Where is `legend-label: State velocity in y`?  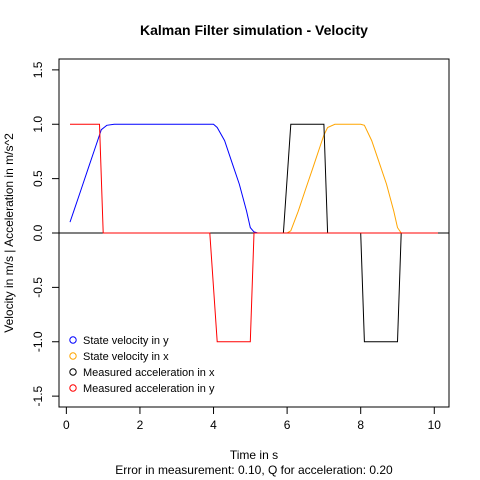
legend-label: State velocity in y is located at coordinates (126, 341).